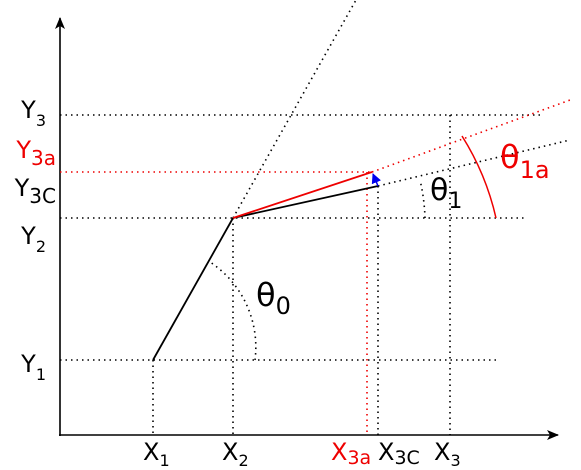 This screenshot has width=581, height=470. What do you see at coordinates (376, 180) in the screenshot?
I see `correction-arrow` at bounding box center [376, 180].